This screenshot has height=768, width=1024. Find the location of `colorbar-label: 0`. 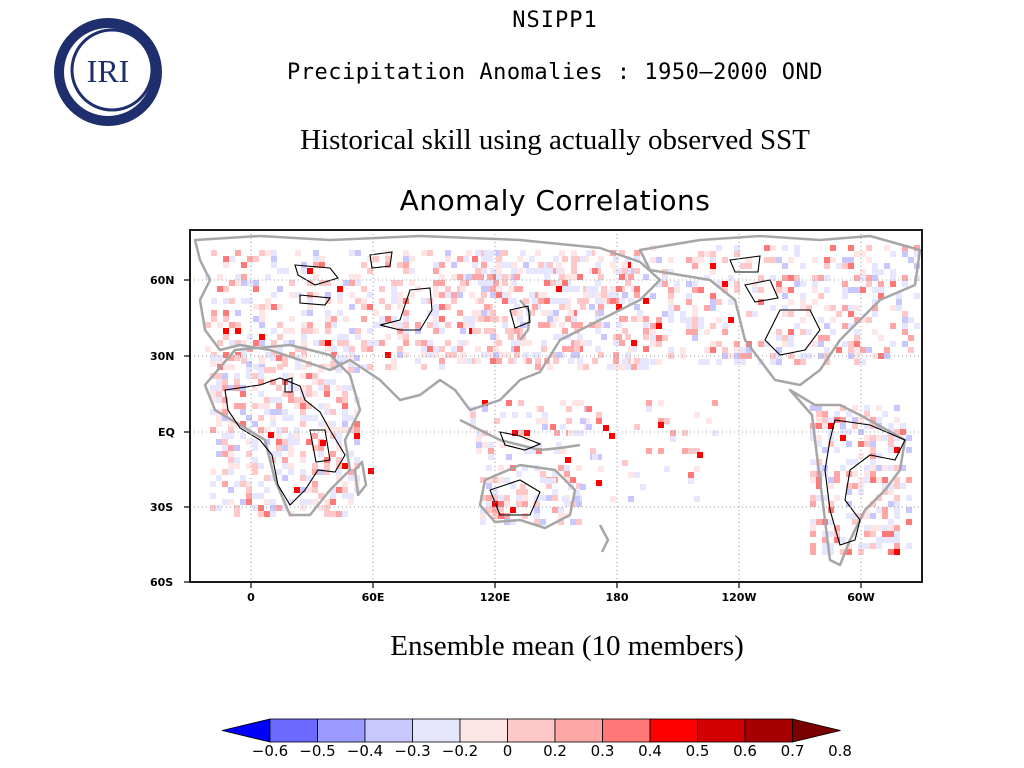

colorbar-label: 0 is located at coordinates (507, 751).